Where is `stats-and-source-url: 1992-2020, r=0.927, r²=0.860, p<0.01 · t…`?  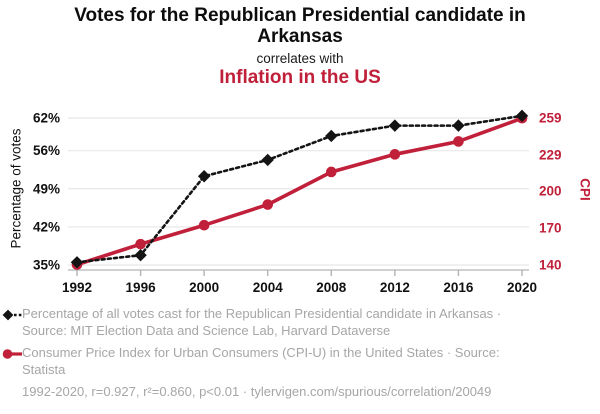
stats-and-source-url: 1992-2020, r=0.927, r²=0.860, p<0.01 · t… is located at coordinates (257, 391).